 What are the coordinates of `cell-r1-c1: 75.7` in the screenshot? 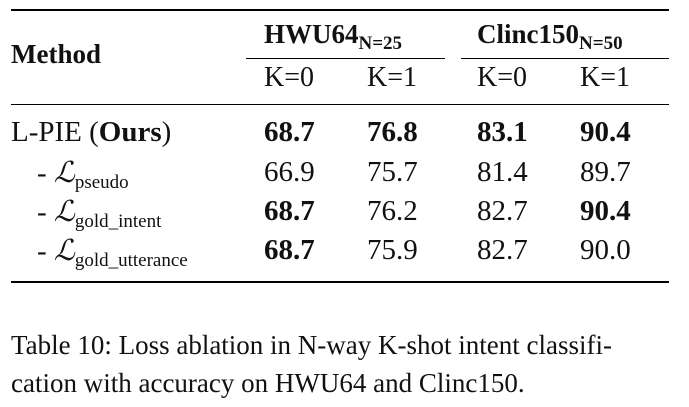 It's located at (392, 172).